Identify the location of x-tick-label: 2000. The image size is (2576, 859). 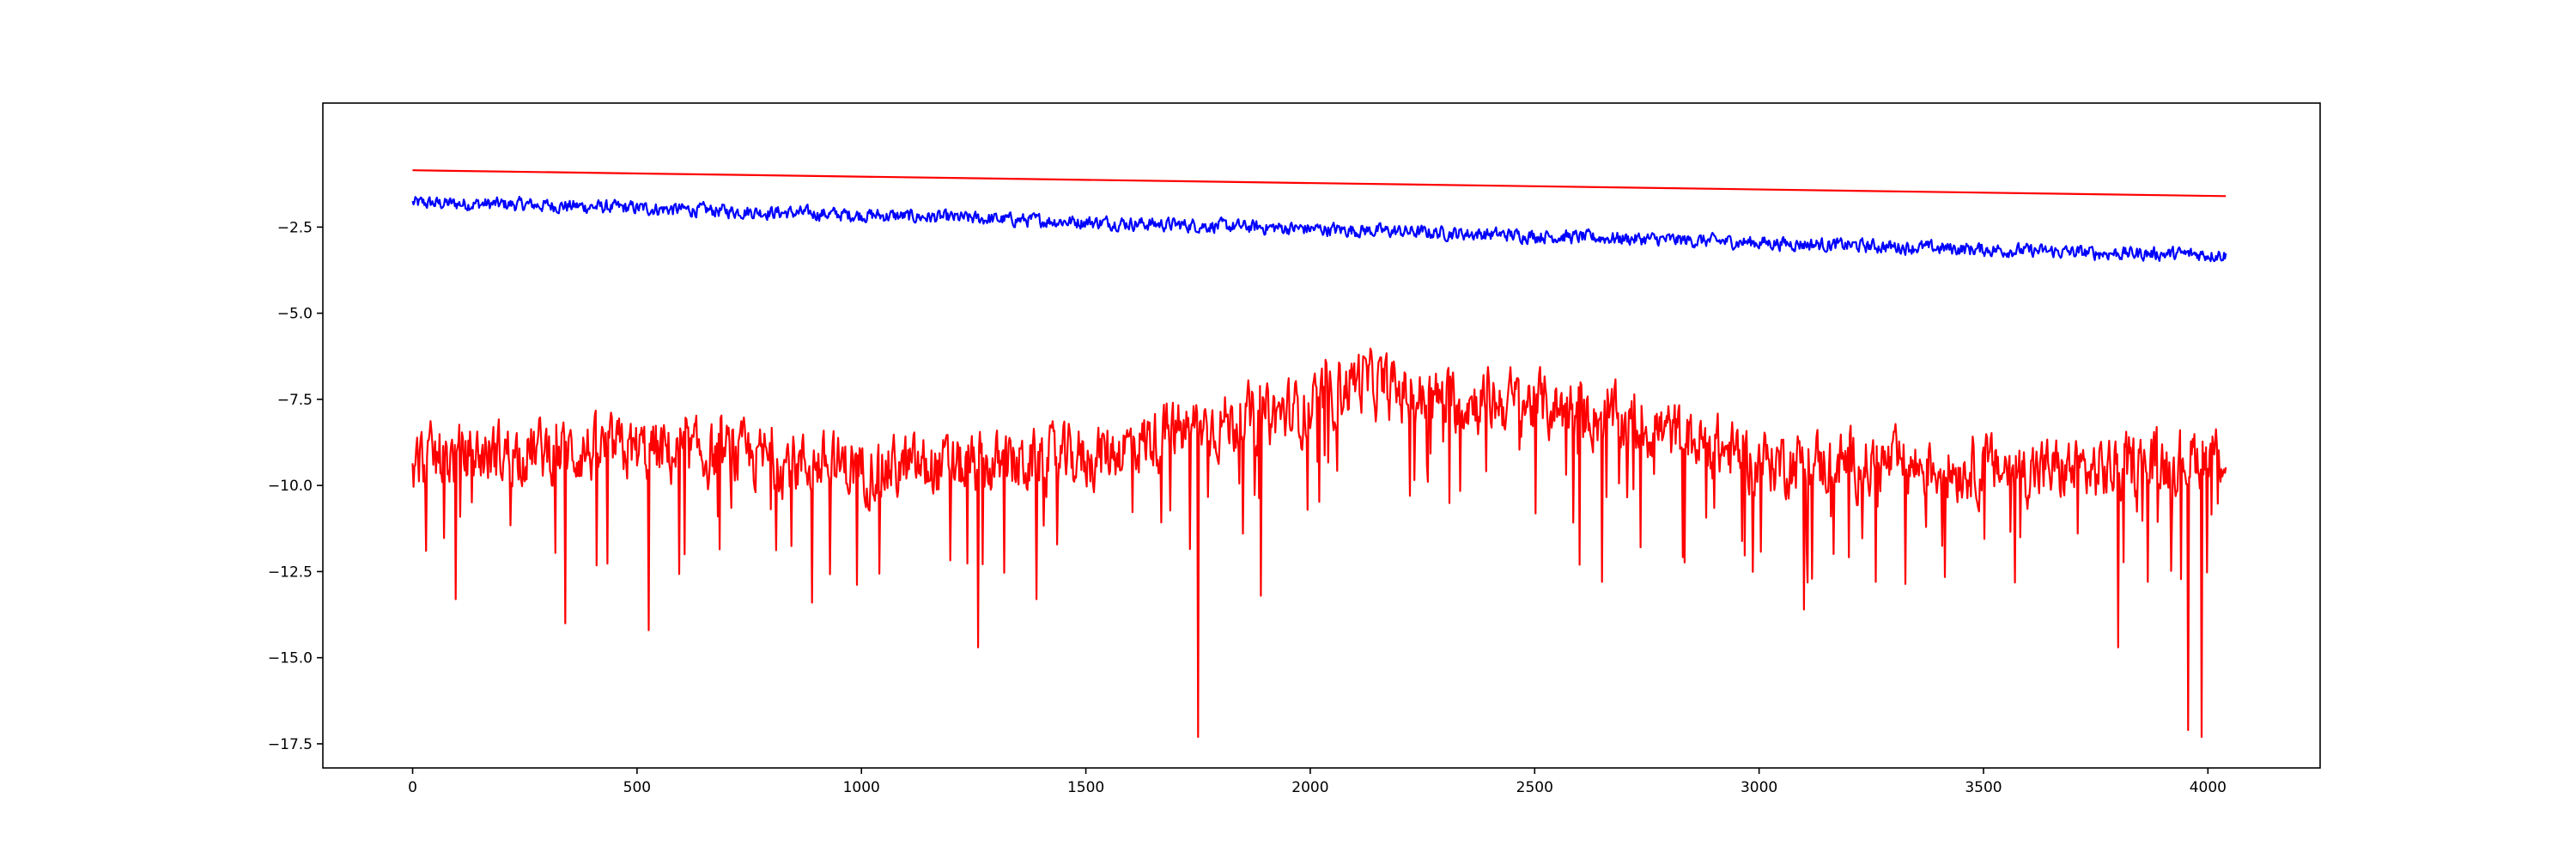
(1309, 788).